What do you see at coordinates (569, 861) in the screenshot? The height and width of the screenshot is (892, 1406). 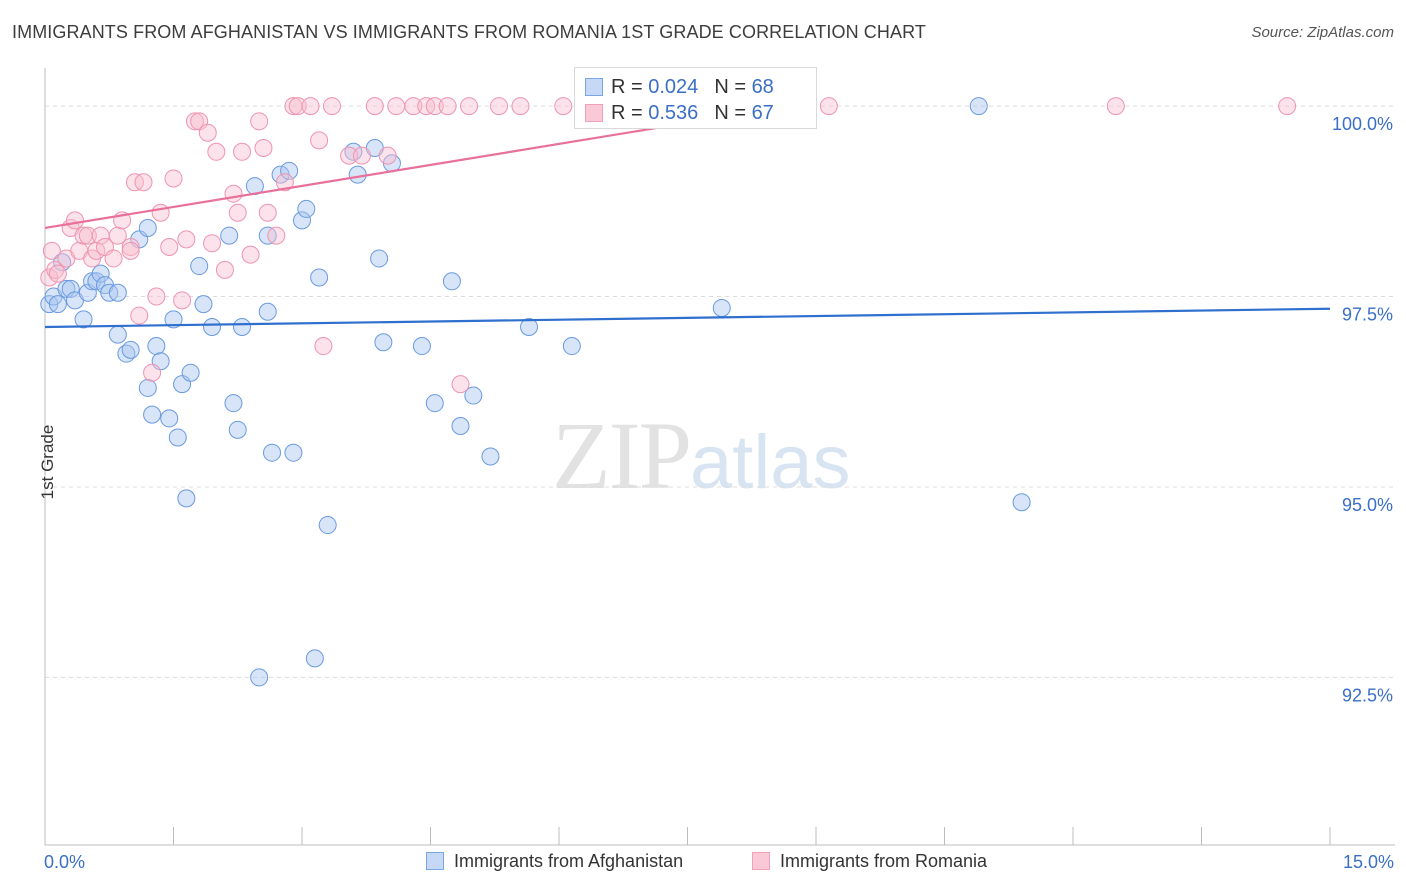 I see `series-label-afghanistan: Immigrants from Afghanistan` at bounding box center [569, 861].